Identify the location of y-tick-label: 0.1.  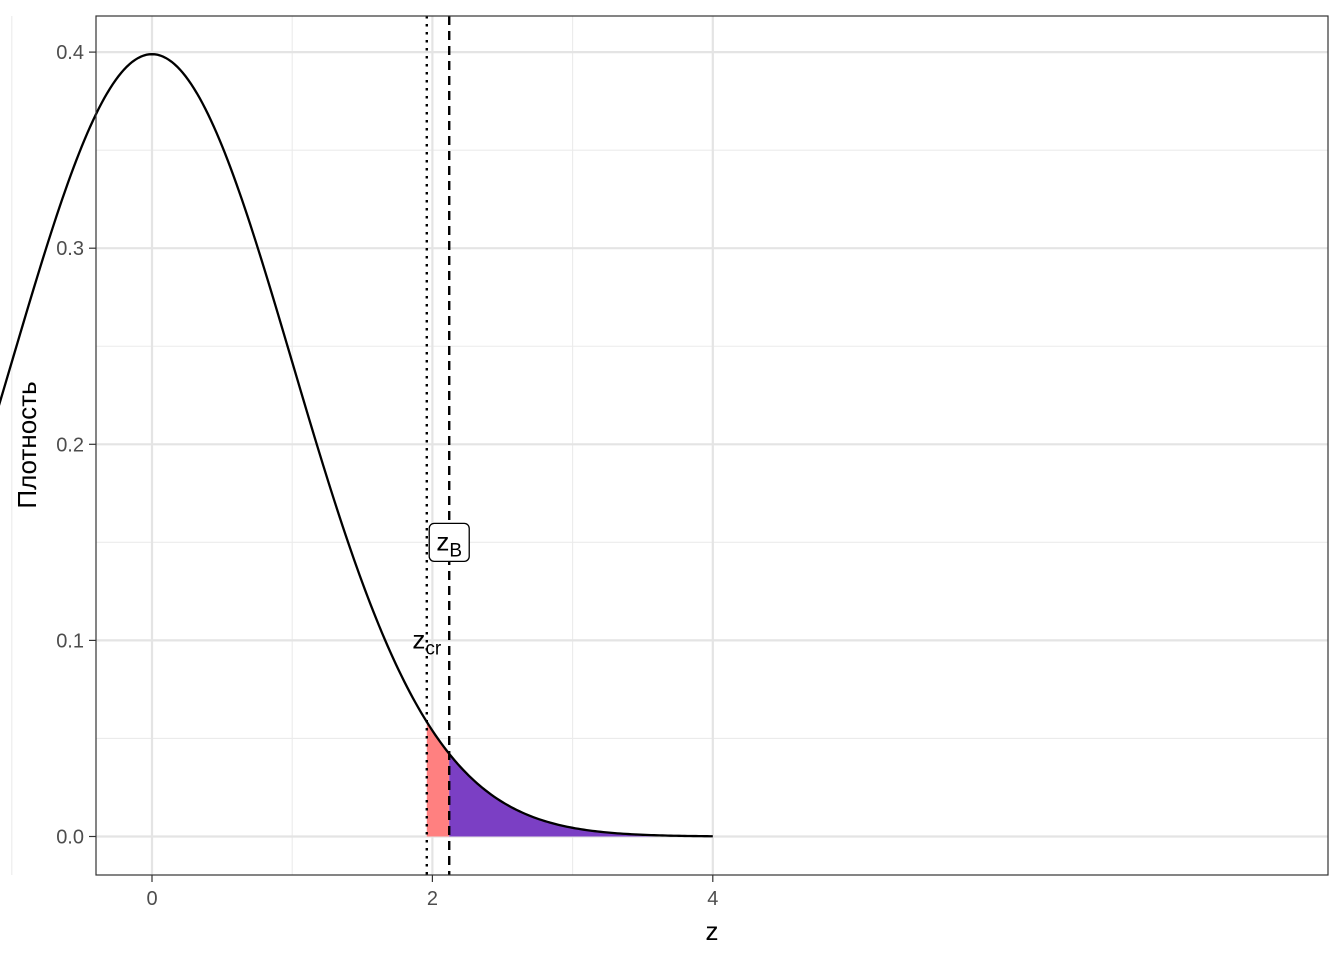
(70, 641).